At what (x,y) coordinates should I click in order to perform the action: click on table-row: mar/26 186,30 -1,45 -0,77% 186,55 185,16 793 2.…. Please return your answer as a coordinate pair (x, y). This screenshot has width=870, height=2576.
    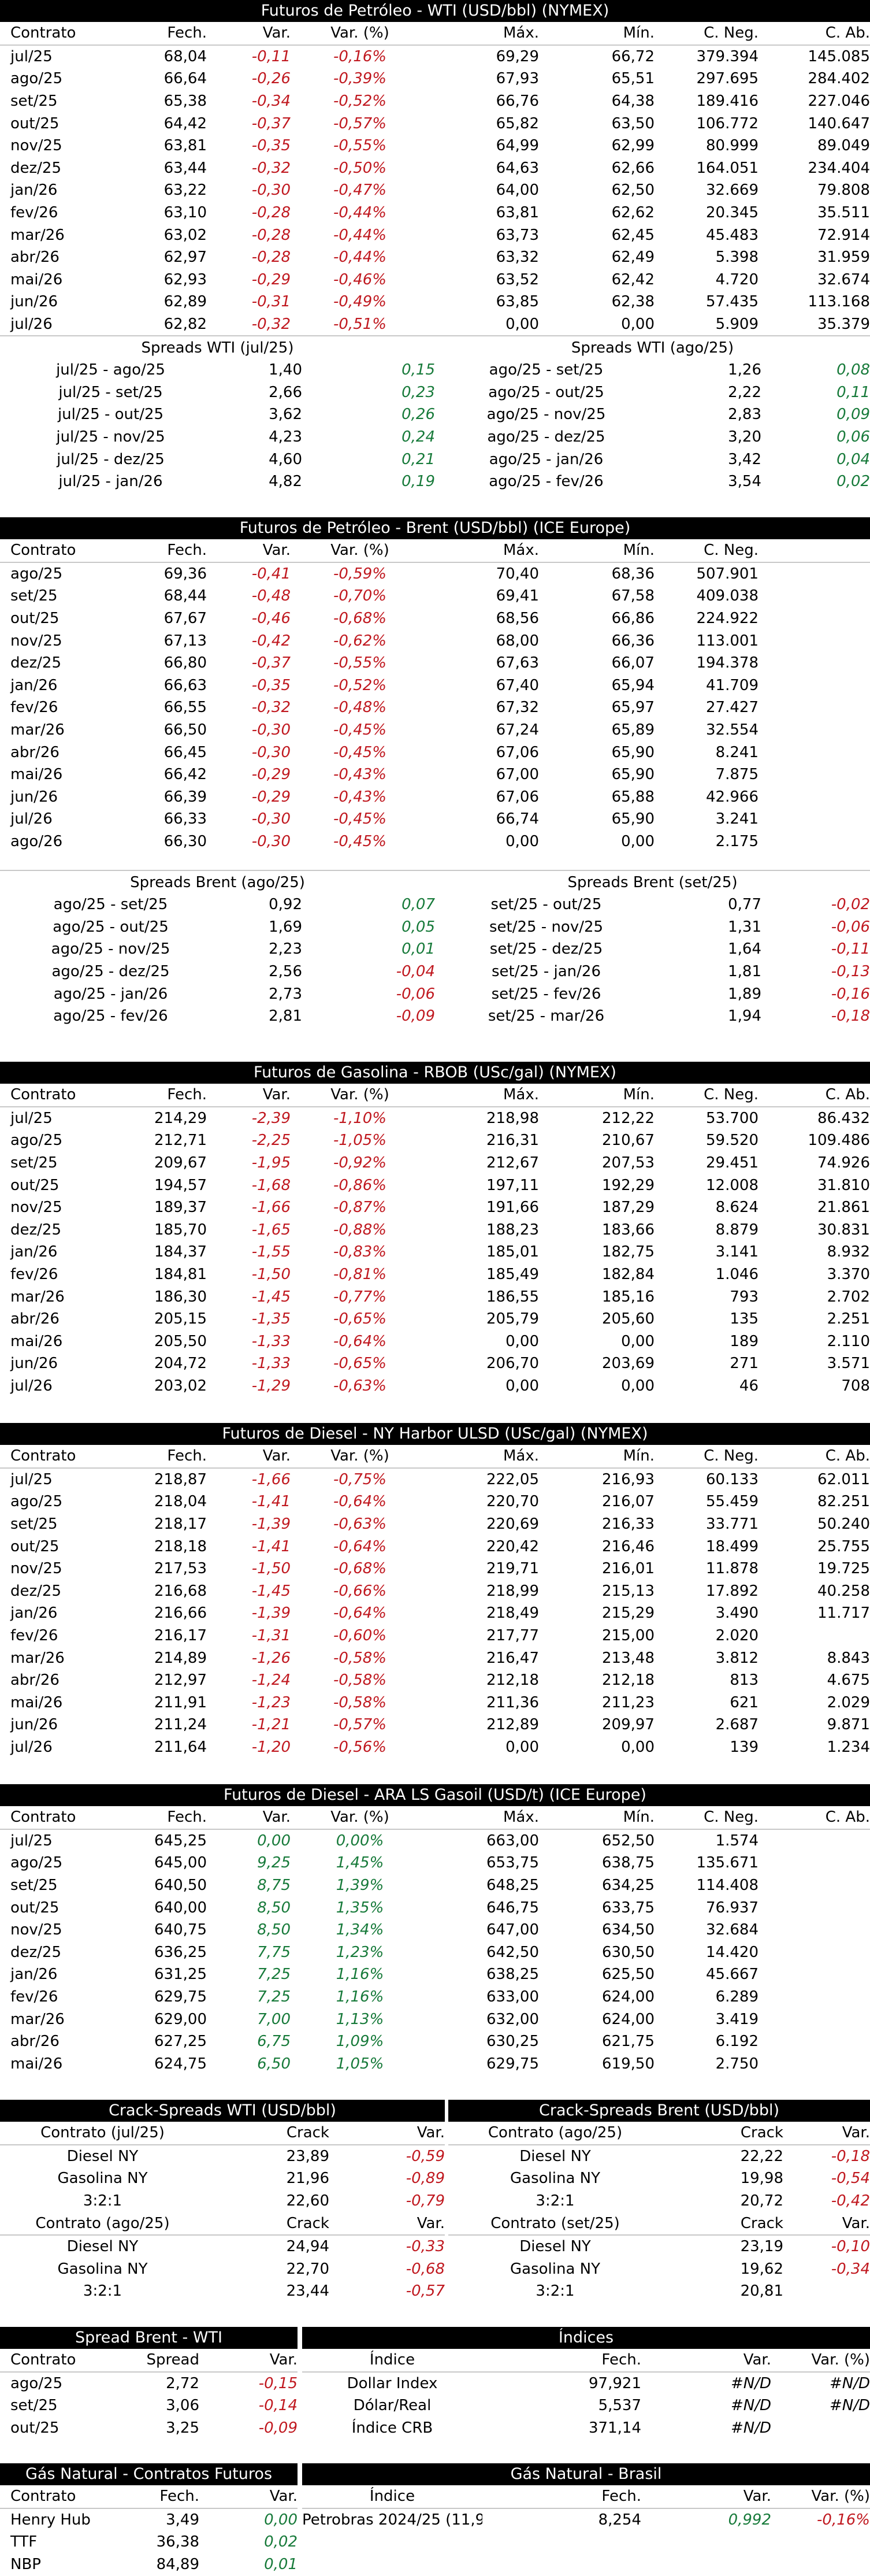
    Looking at the image, I should click on (435, 1296).